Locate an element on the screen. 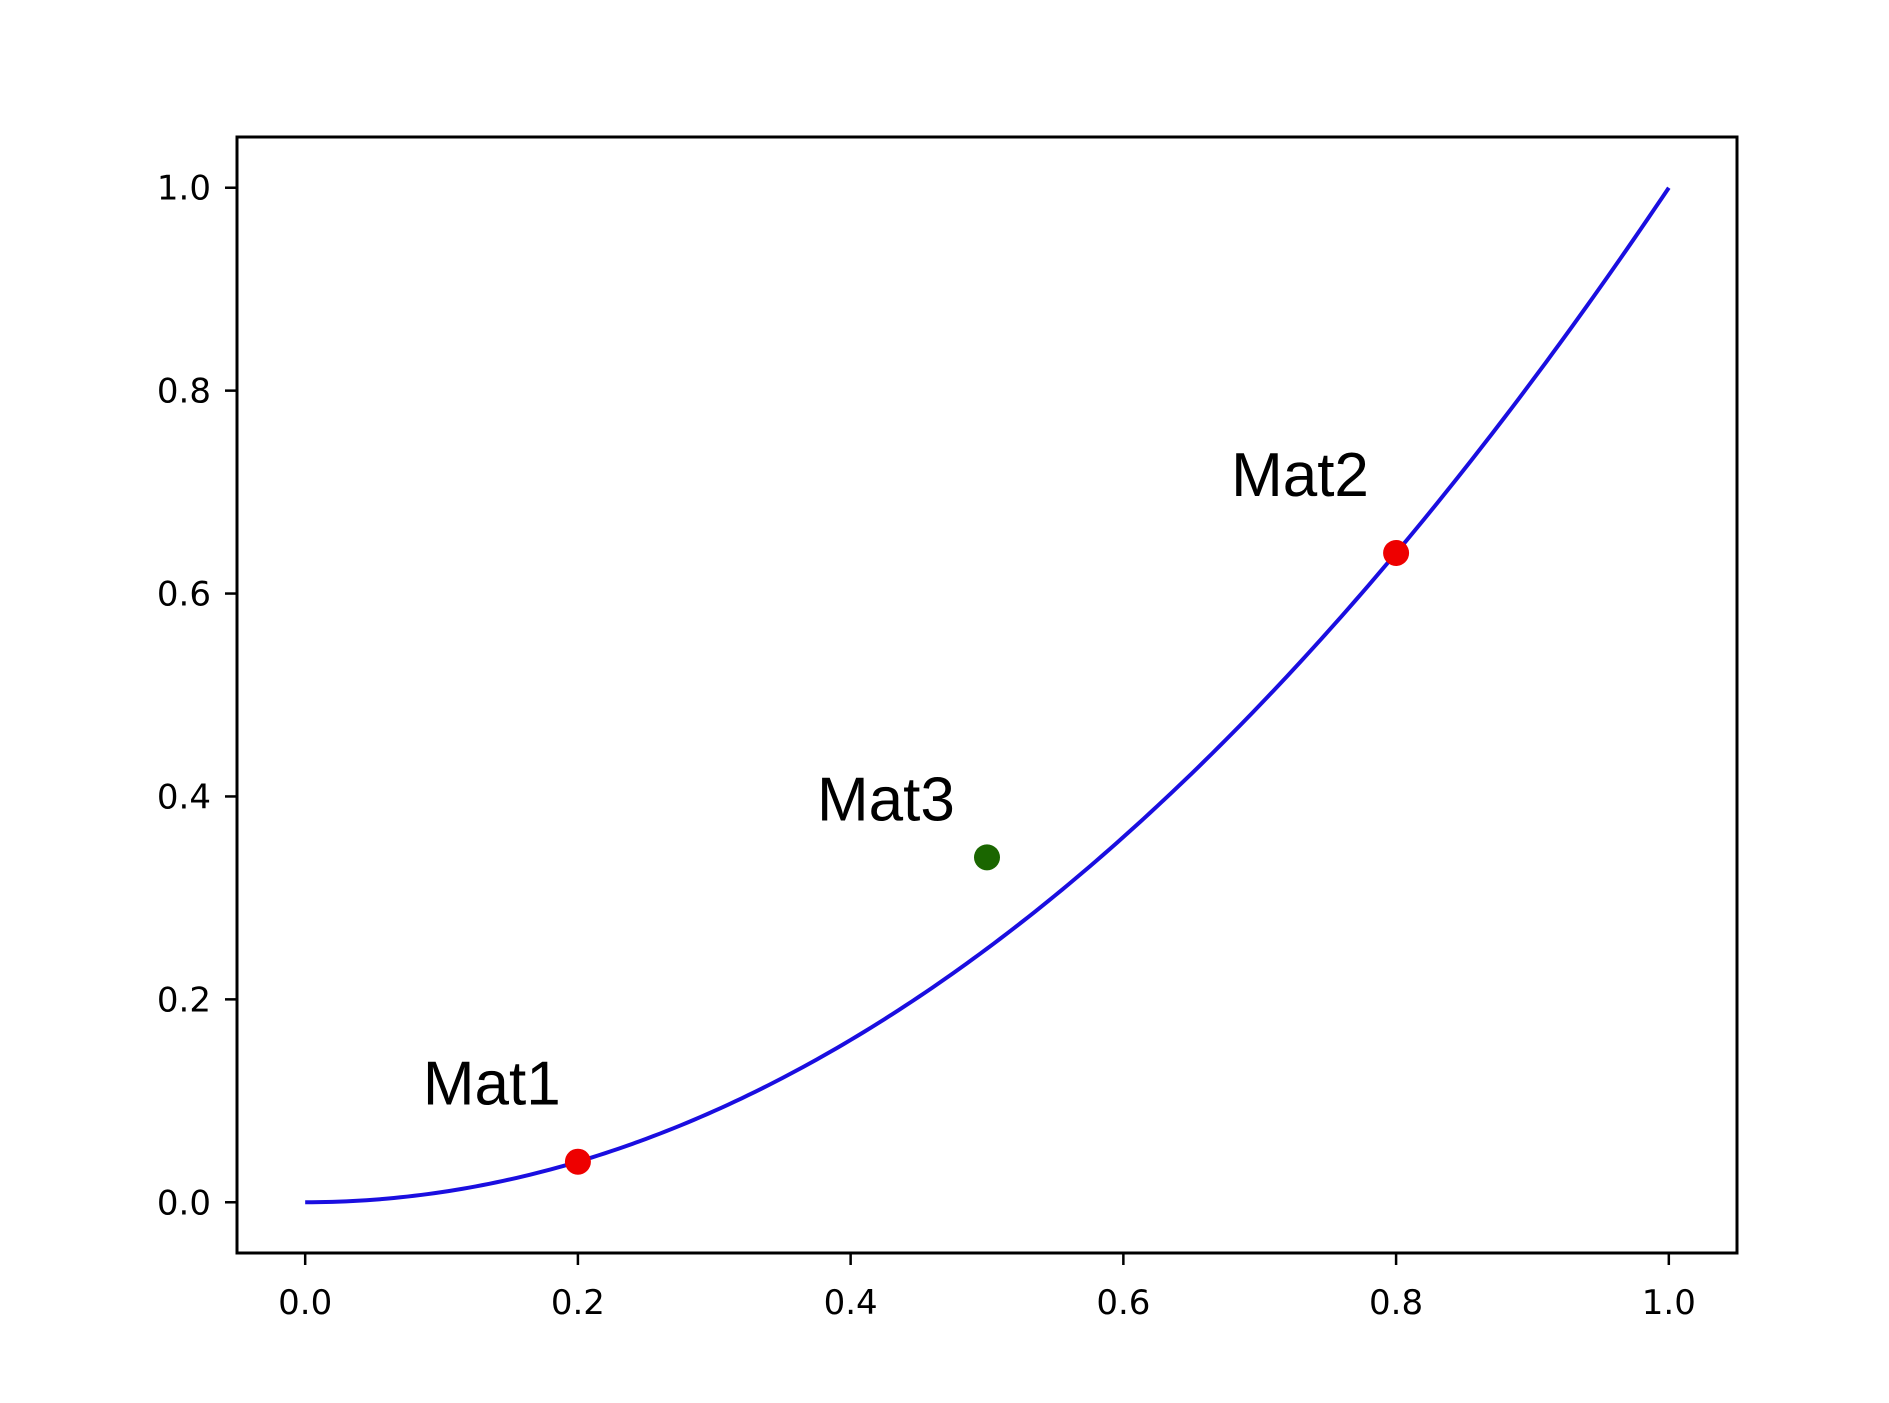  y-tick-label: 0.6 is located at coordinates (184, 595).